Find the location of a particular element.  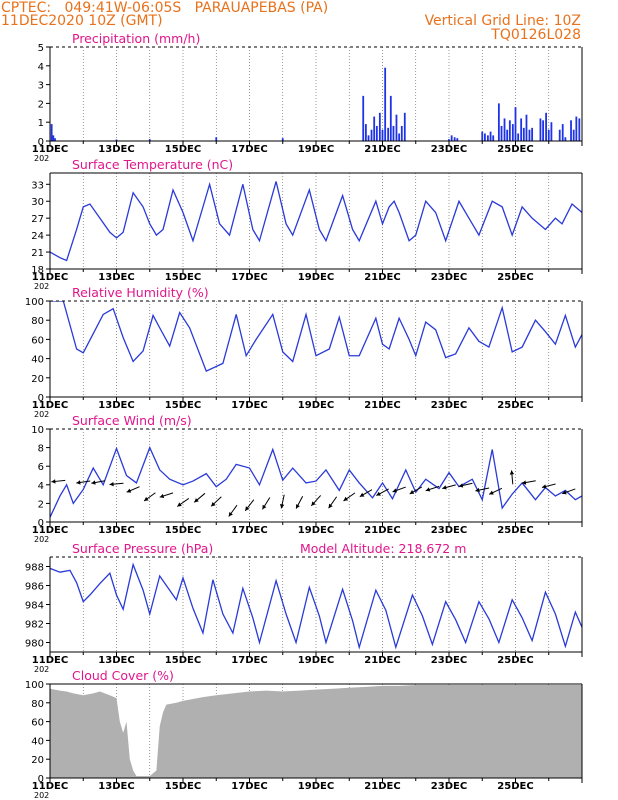

panel-title: Cloud Cover (%) is located at coordinates (123, 675).